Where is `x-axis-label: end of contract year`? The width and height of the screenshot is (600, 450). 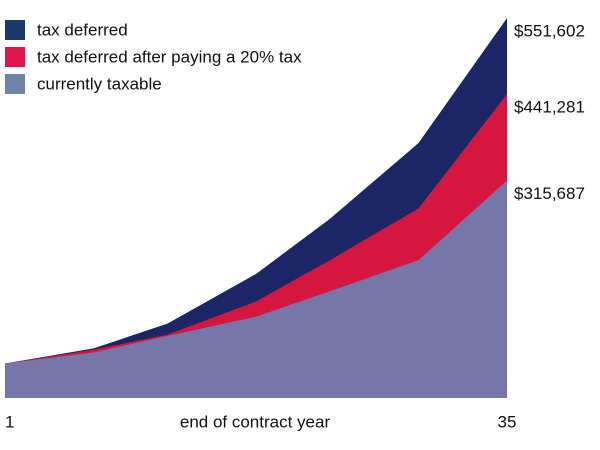 x-axis-label: end of contract year is located at coordinates (255, 421).